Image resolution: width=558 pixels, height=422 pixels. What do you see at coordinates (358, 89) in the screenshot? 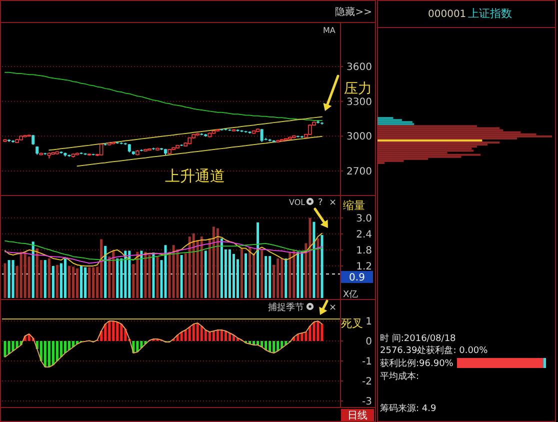
I see `text: 压力` at bounding box center [358, 89].